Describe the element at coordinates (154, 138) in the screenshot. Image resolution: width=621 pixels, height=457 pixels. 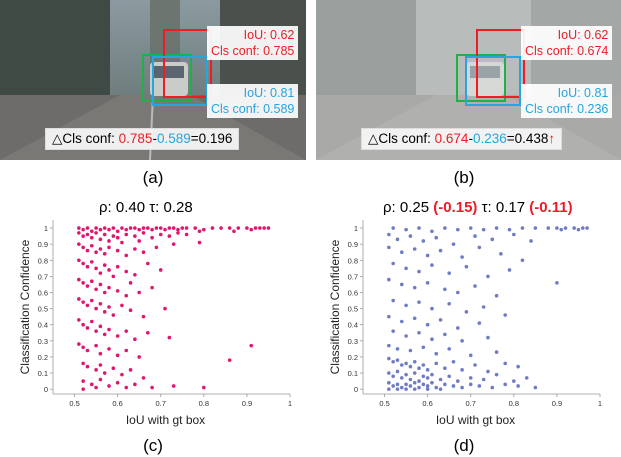
I see `delta-minus: -` at that location.